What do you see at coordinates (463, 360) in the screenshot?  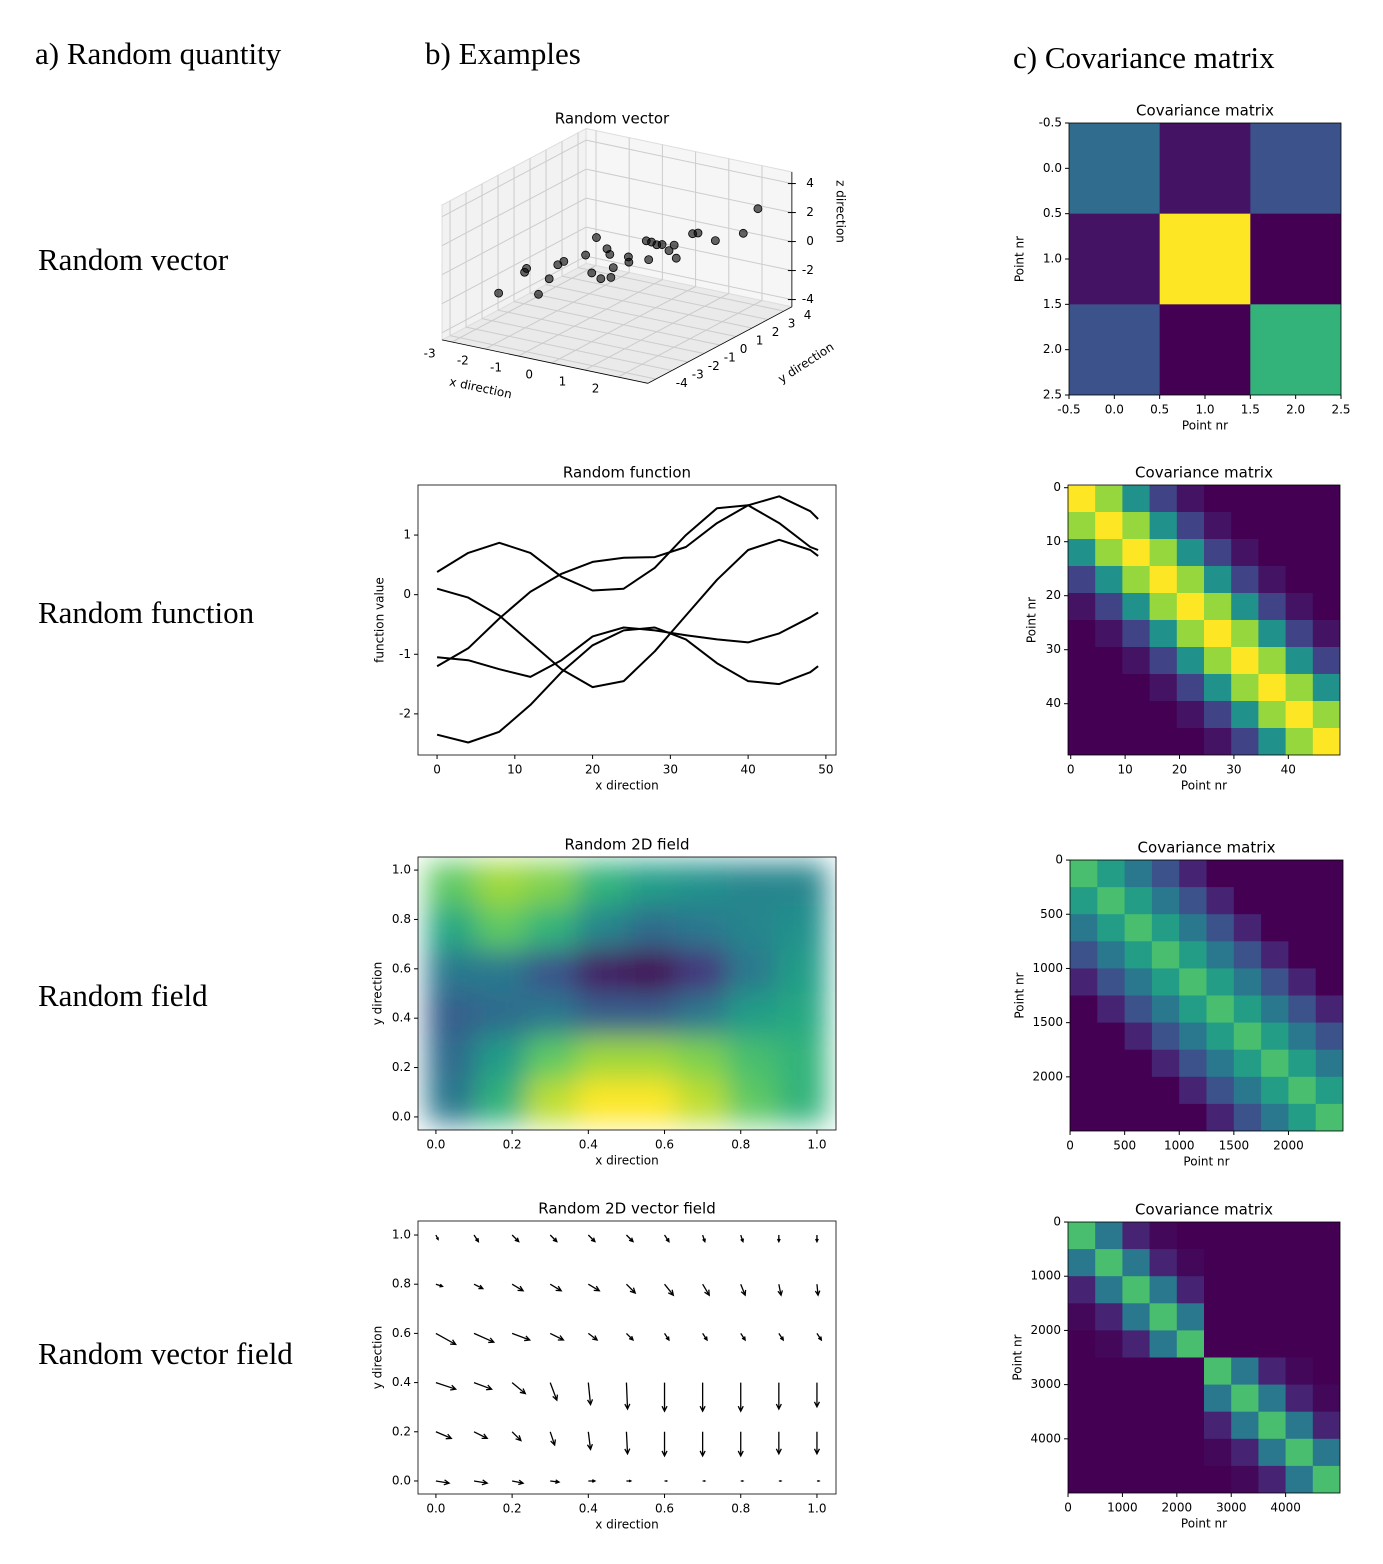 I see `x-tick-label: -2` at bounding box center [463, 360].